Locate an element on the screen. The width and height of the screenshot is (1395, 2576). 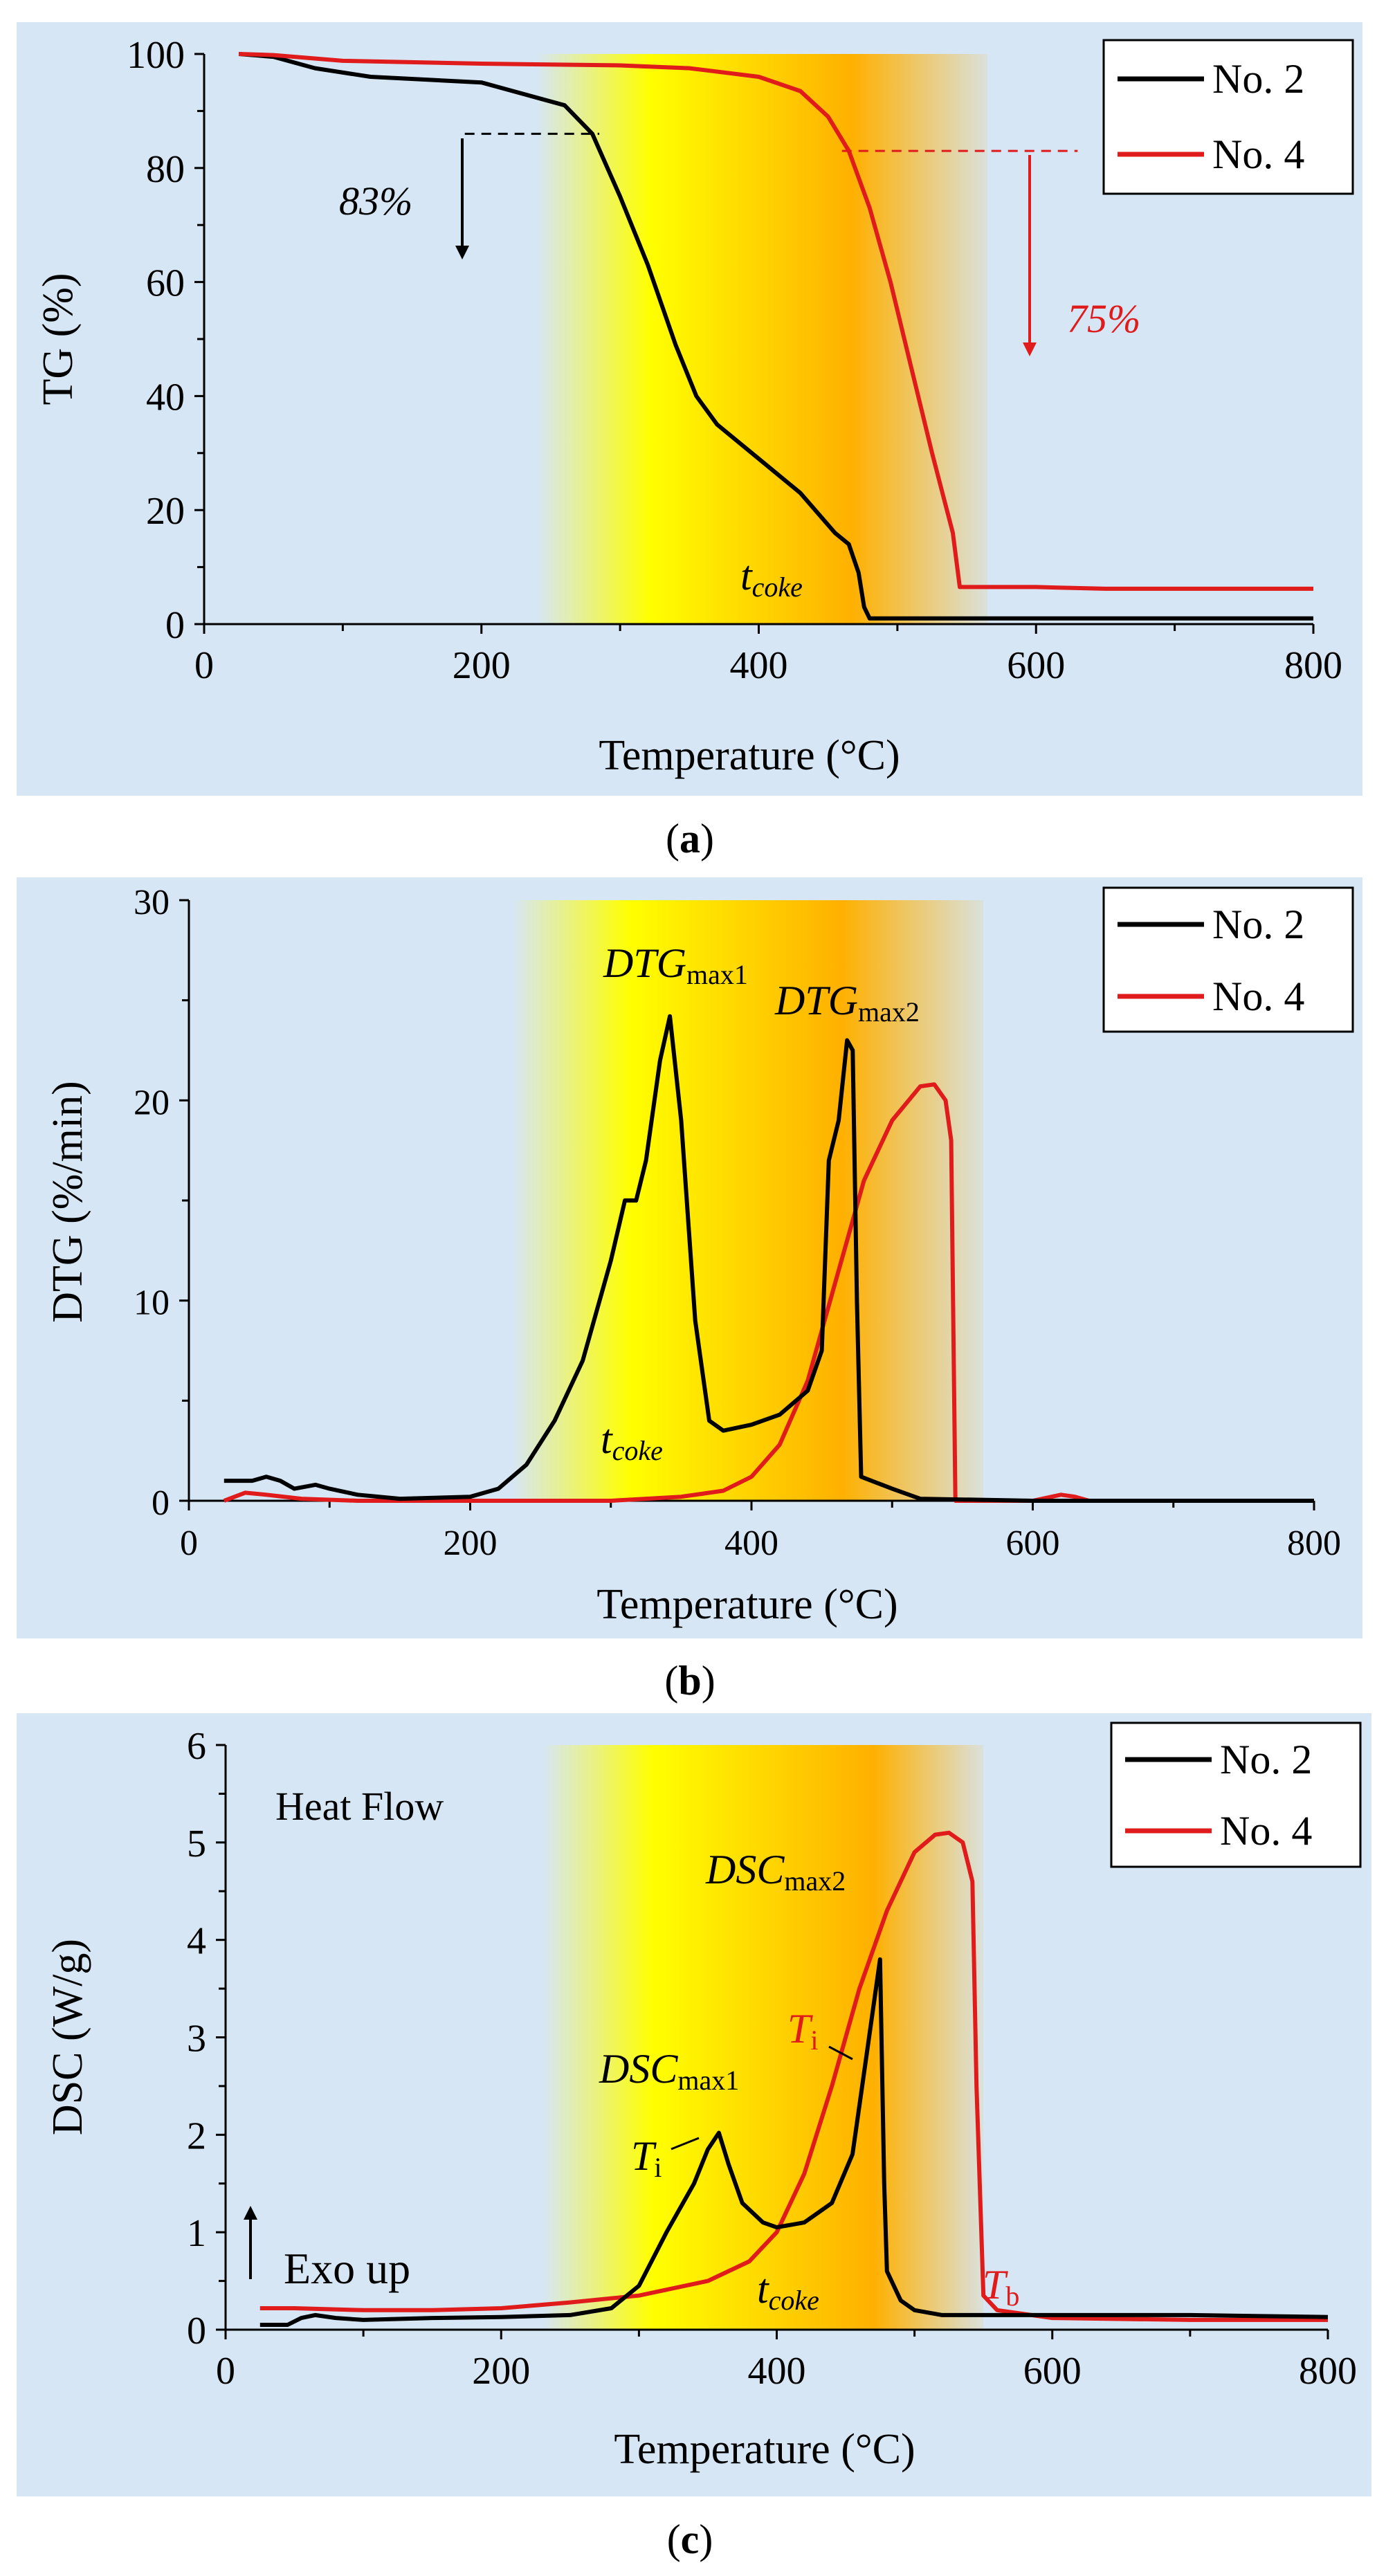
panel-a-highlight-band is located at coordinates (762, 339).